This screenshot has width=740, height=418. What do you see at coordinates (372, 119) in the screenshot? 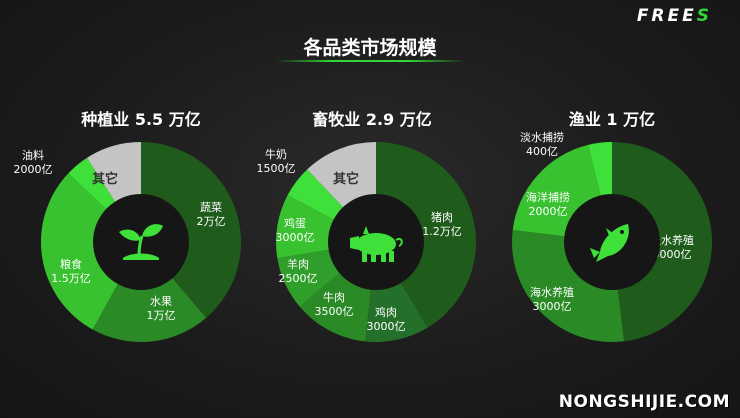
I see `chart-title: 畜牧业 2.9 万亿` at bounding box center [372, 119].